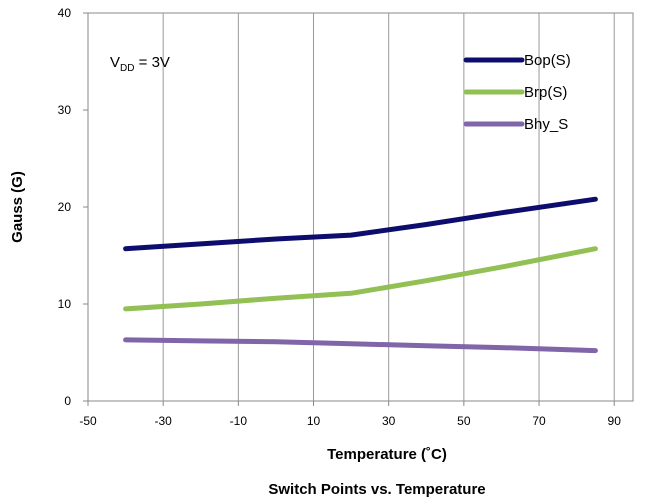 Image resolution: width=652 pixels, height=501 pixels. What do you see at coordinates (389, 421) in the screenshot?
I see `x-tick-label: 30` at bounding box center [389, 421].